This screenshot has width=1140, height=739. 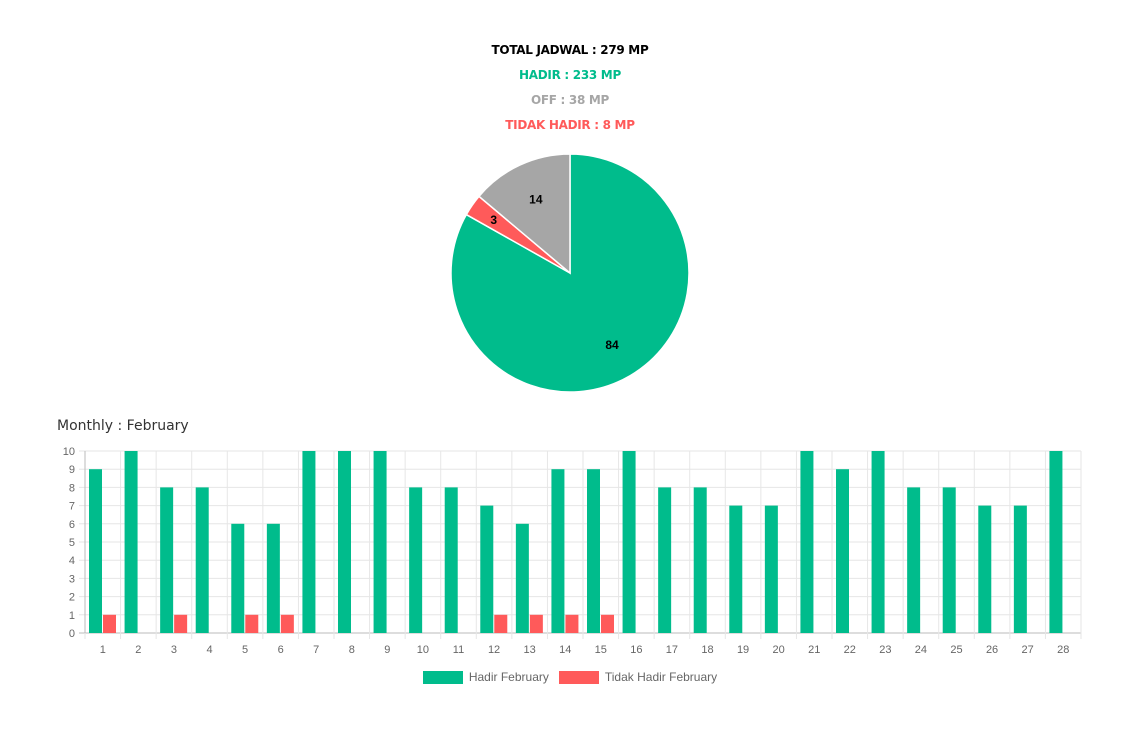 I want to click on y-tick-label: 9, so click(x=72, y=470).